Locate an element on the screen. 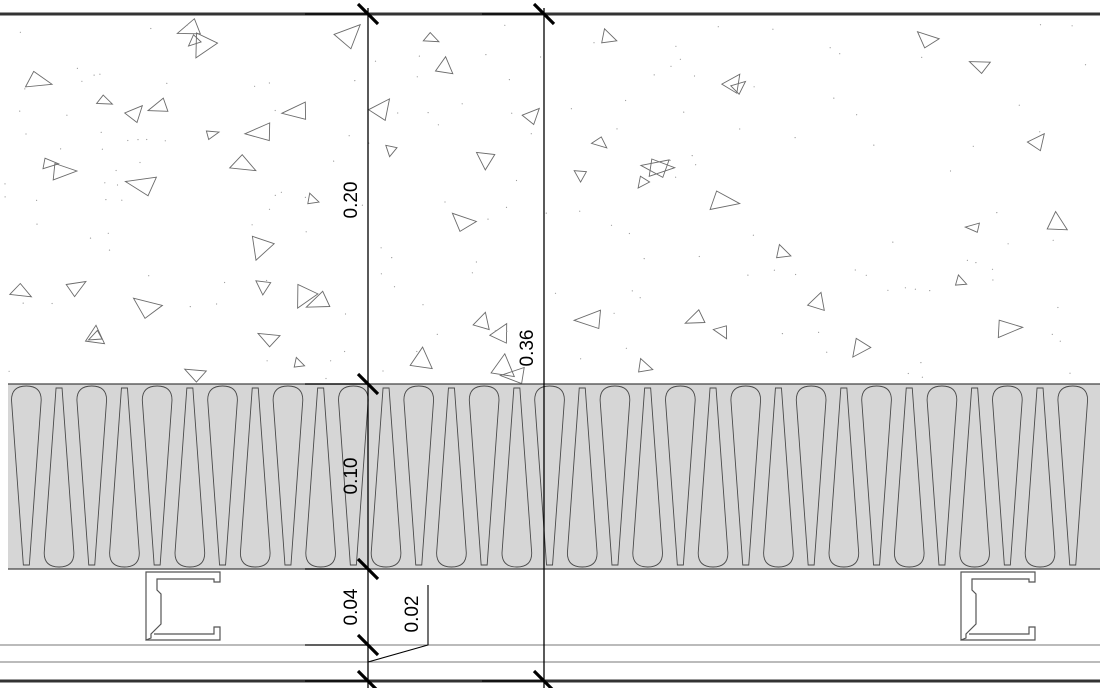 This screenshot has height=688, width=1100. dim-lining-label: 0.02 is located at coordinates (412, 614).